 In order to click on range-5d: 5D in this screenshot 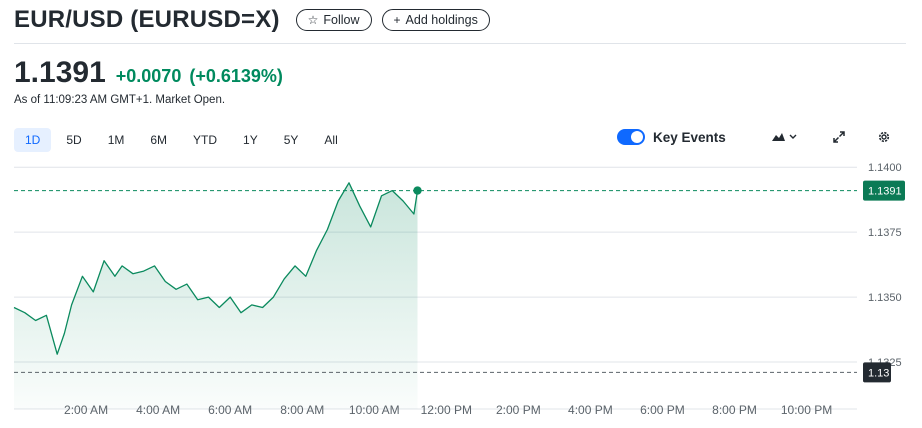, I will do `click(74, 140)`.